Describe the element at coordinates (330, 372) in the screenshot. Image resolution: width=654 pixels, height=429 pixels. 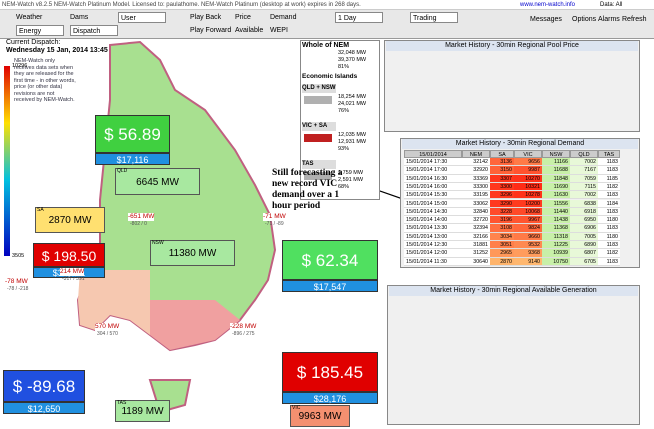
I see `region-price: $ 185.45` at that location.